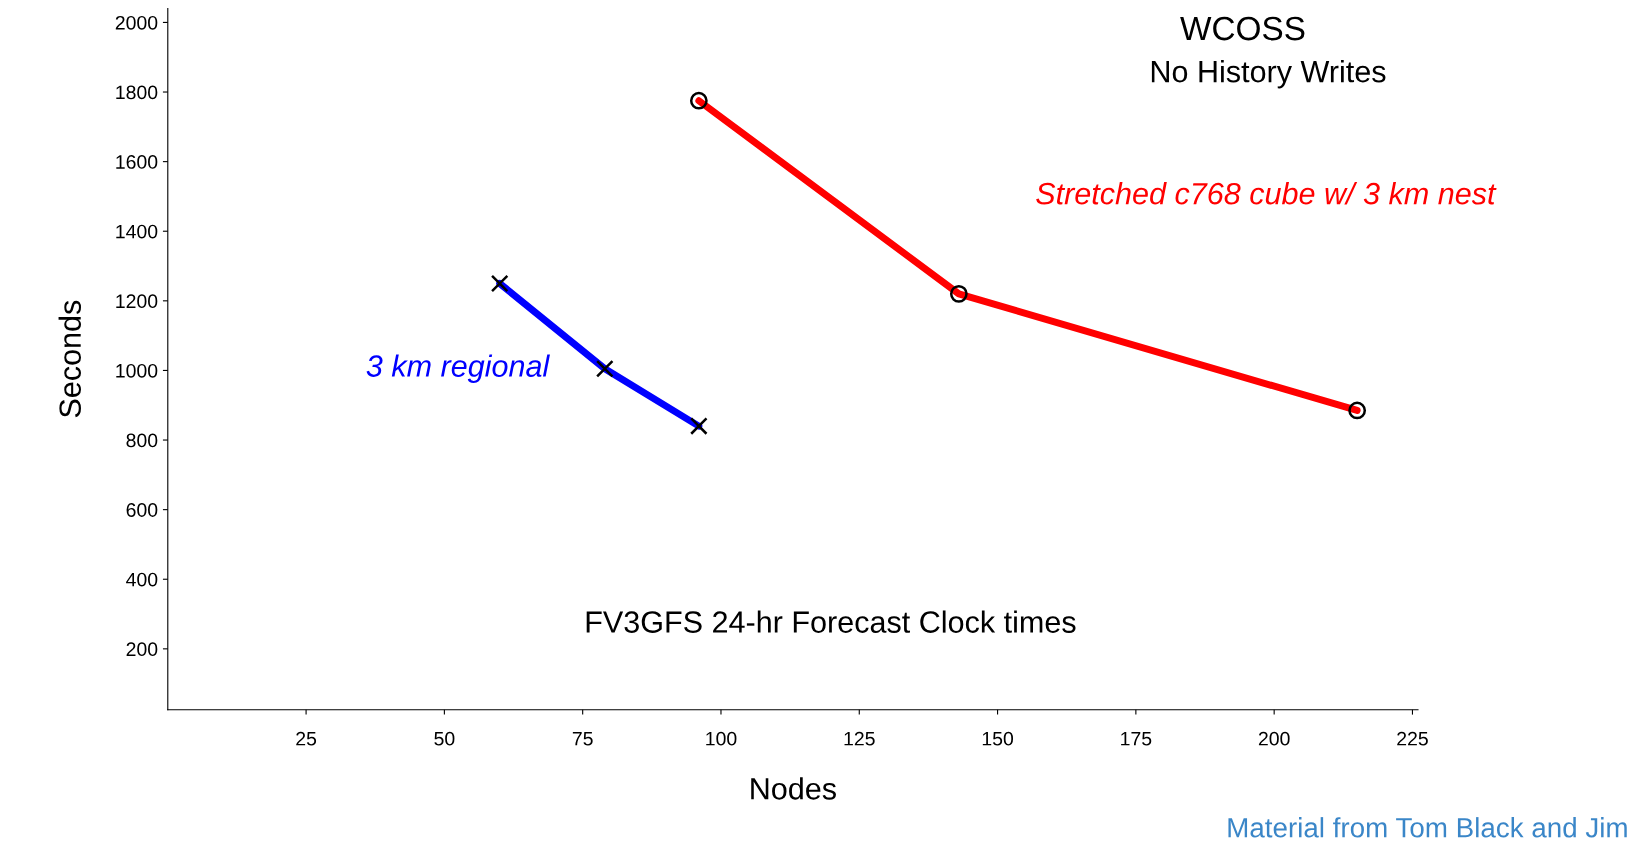 This screenshot has width=1645, height=850. I want to click on y-tick-label: 1600, so click(137, 162).